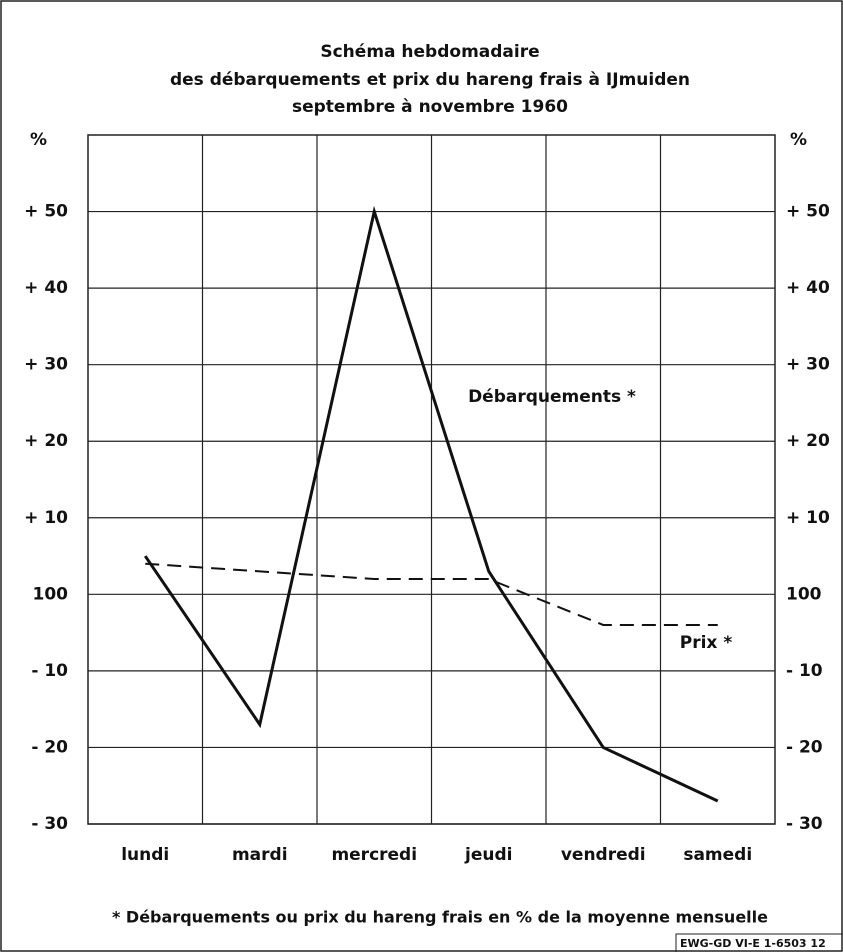 Image resolution: width=843 pixels, height=952 pixels. What do you see at coordinates (49, 671) in the screenshot?
I see `y-tick-label: - 10` at bounding box center [49, 671].